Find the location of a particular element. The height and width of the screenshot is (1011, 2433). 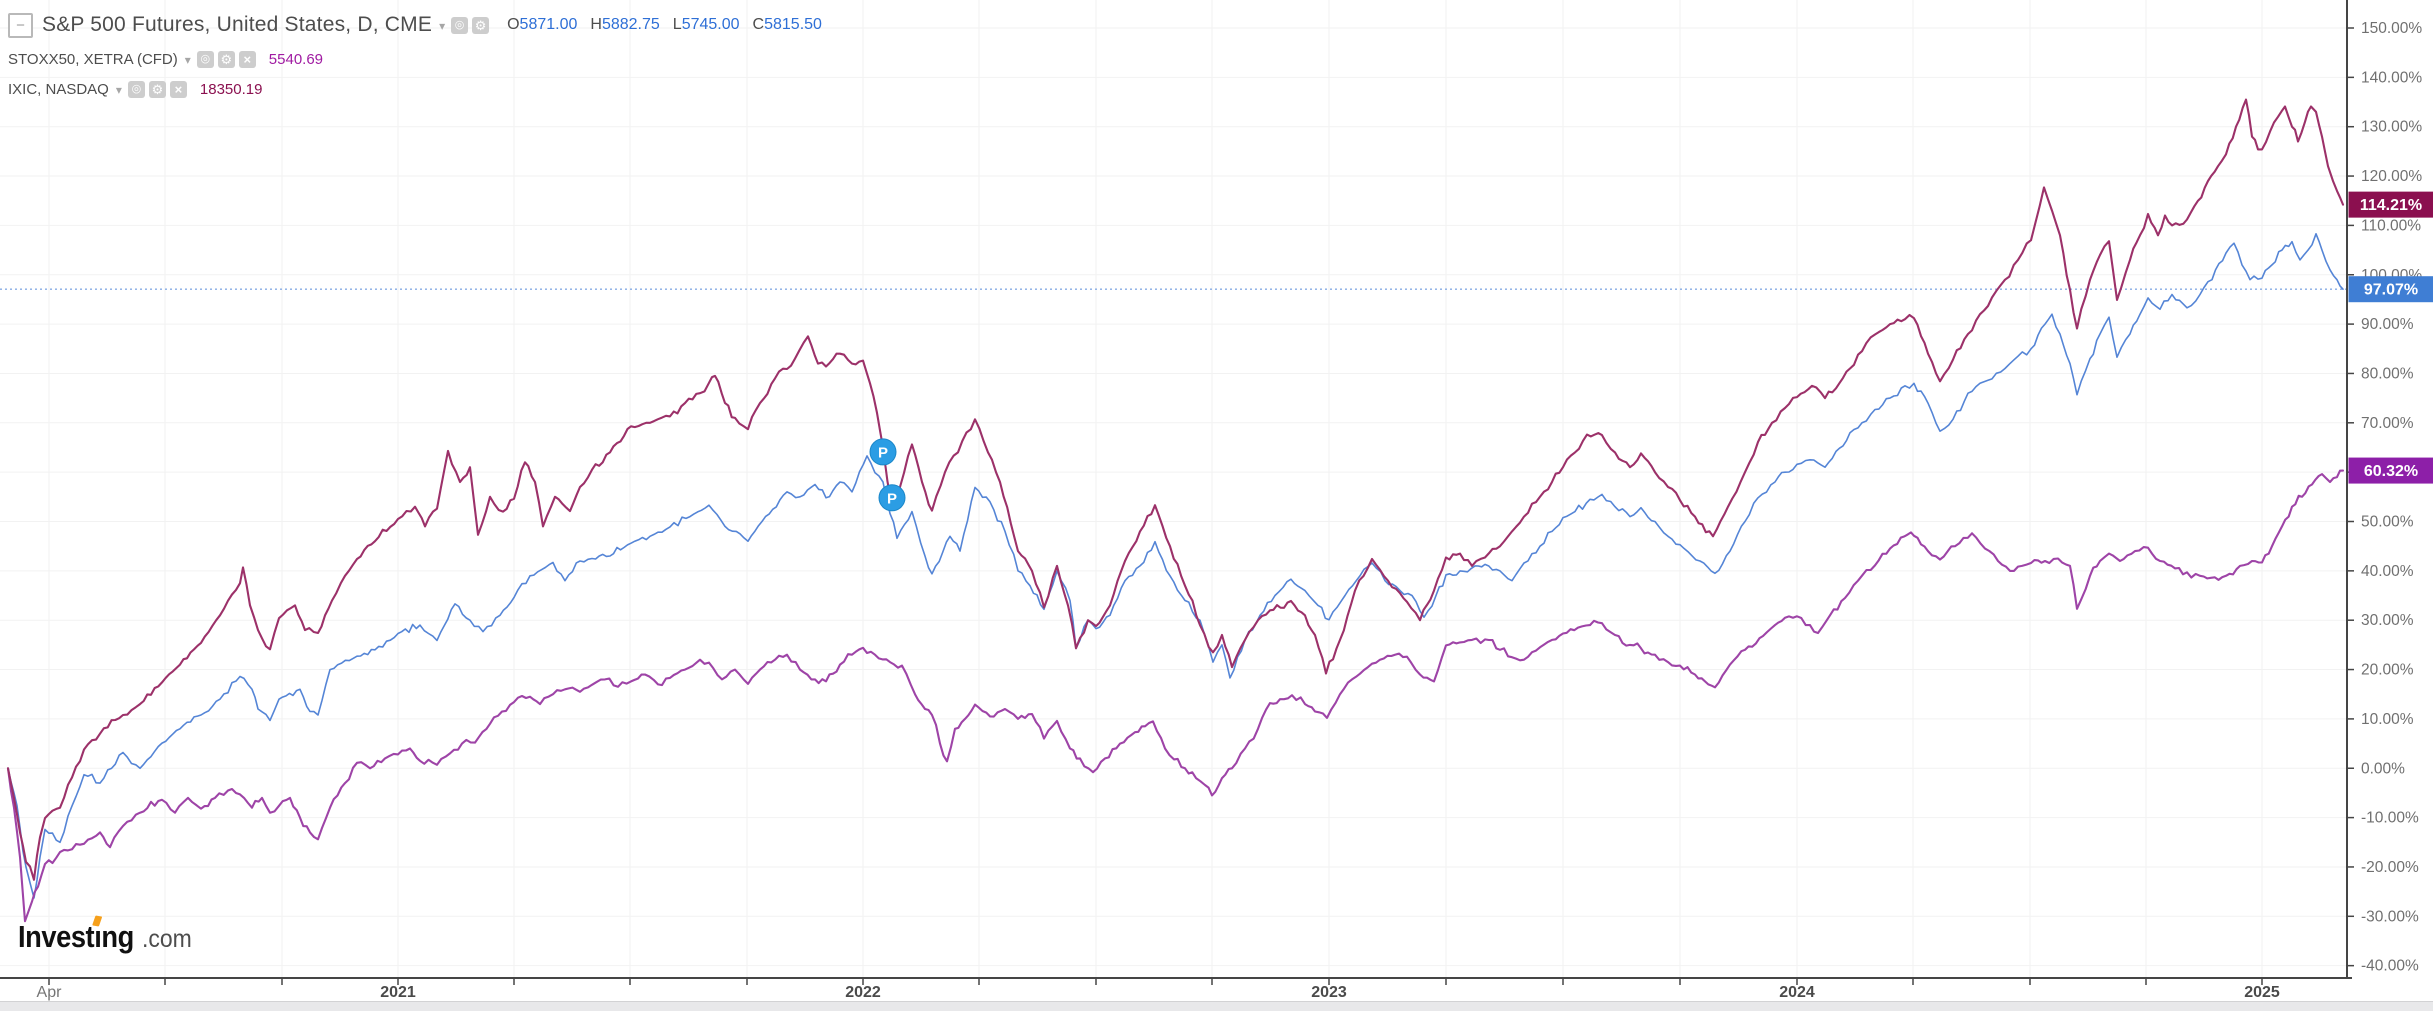

compare-last-value: 18350.19 is located at coordinates (231, 89).